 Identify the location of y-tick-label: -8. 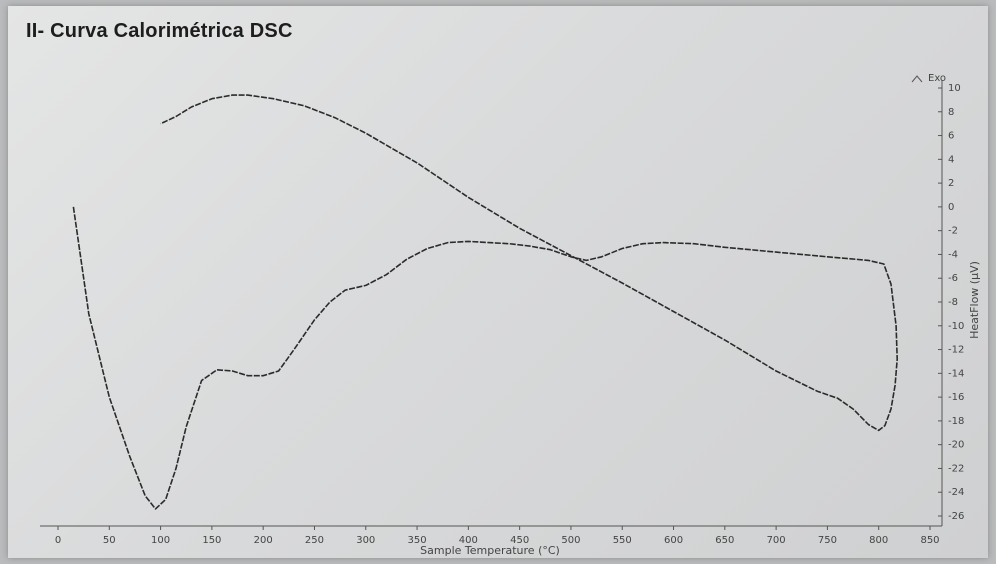
(953, 302).